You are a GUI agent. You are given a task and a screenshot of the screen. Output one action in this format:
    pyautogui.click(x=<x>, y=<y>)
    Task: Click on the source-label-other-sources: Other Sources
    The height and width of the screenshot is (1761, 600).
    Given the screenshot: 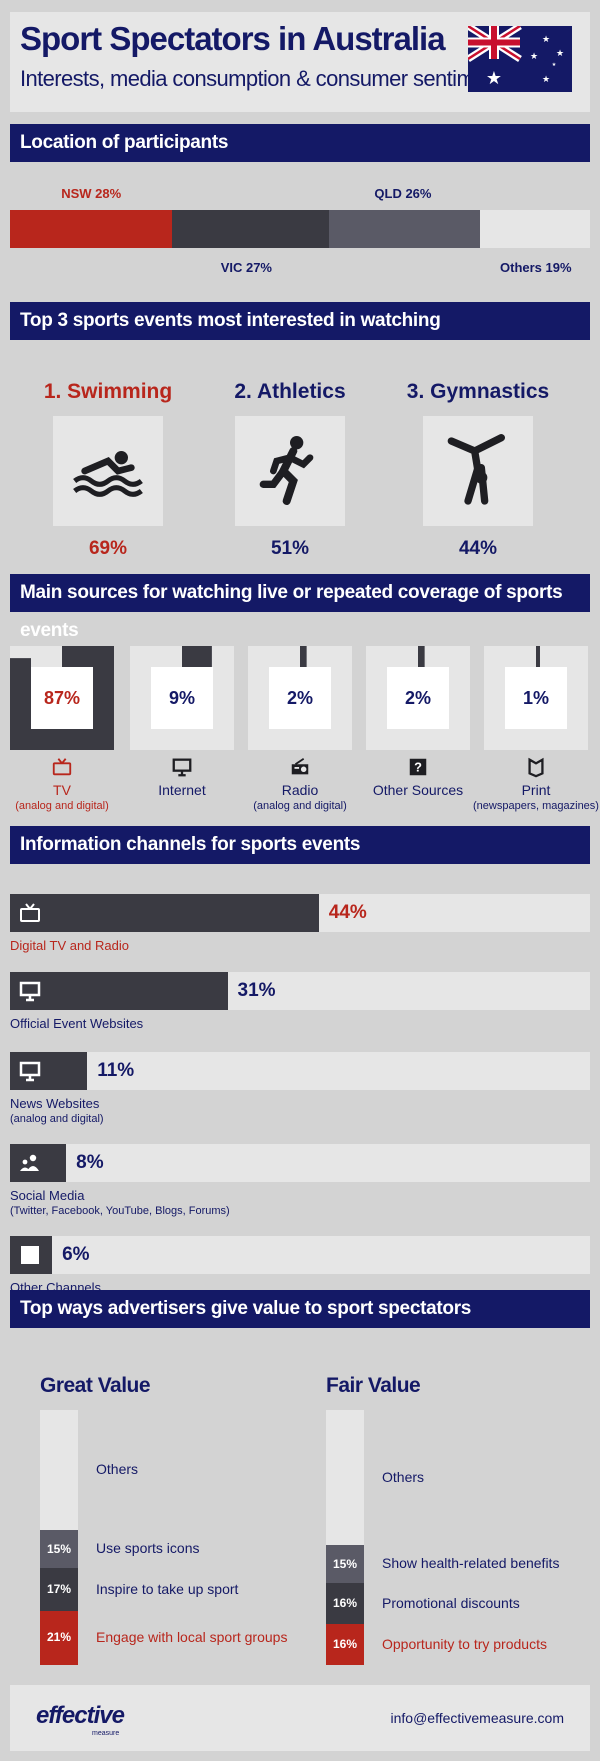 What is the action you would take?
    pyautogui.click(x=418, y=790)
    